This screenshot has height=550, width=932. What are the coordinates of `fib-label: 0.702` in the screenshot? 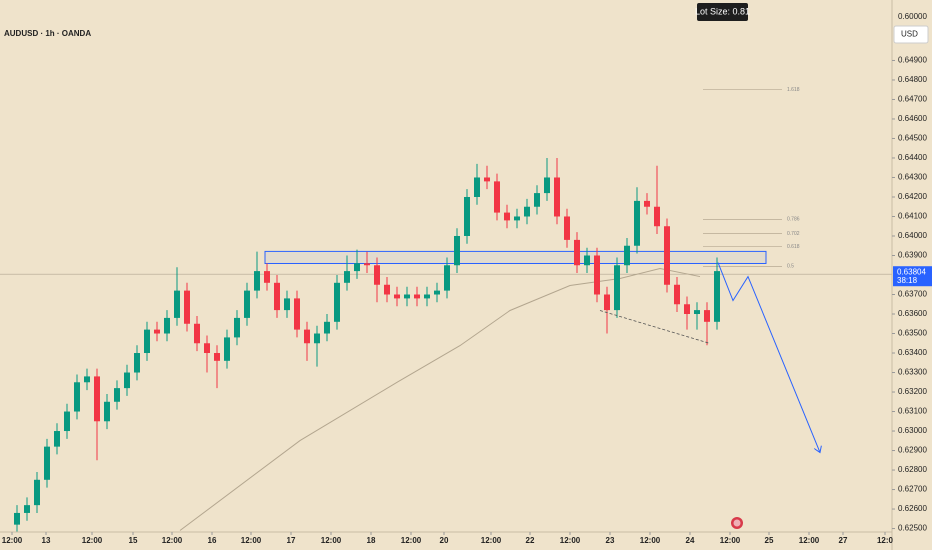 It's located at (793, 234).